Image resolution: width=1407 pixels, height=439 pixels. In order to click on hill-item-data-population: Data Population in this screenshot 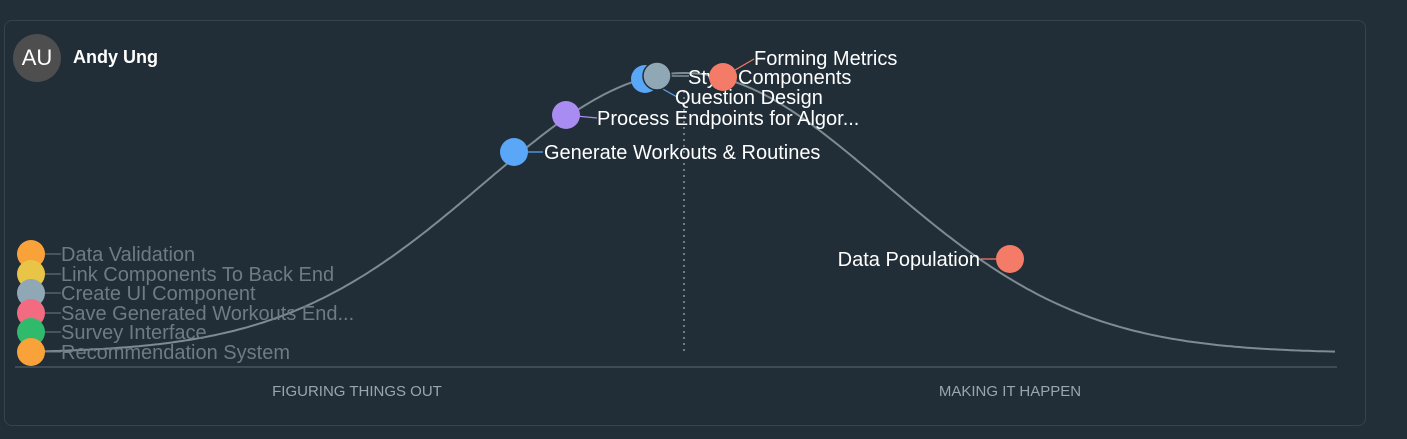, I will do `click(931, 259)`.